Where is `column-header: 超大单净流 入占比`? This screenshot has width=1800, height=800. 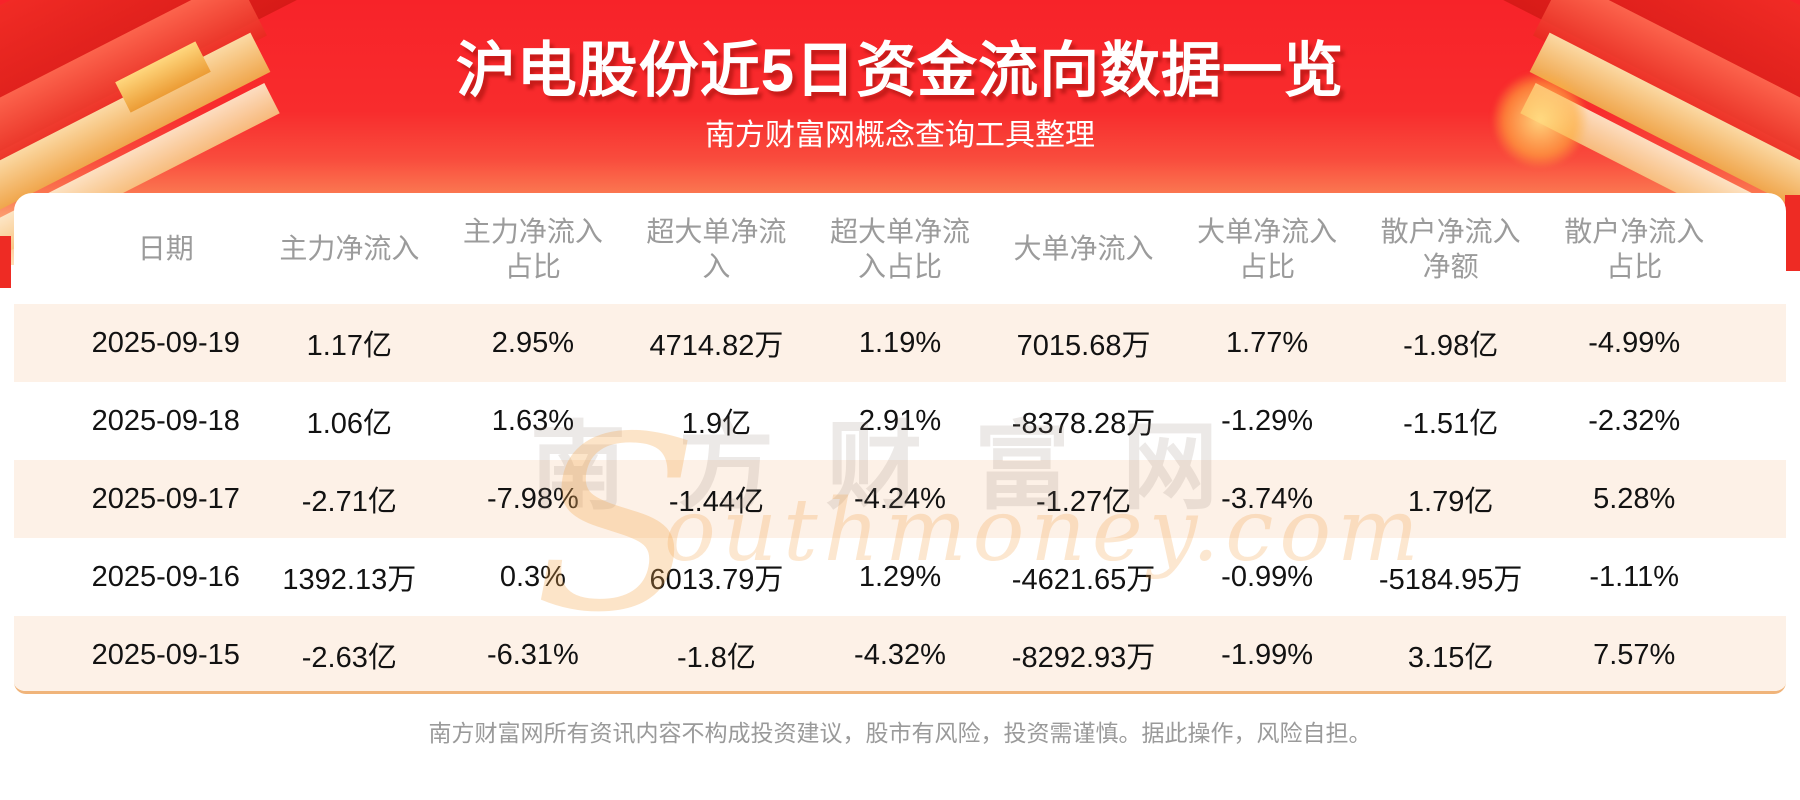
column-header: 超大单净流 入占比 is located at coordinates (899, 248).